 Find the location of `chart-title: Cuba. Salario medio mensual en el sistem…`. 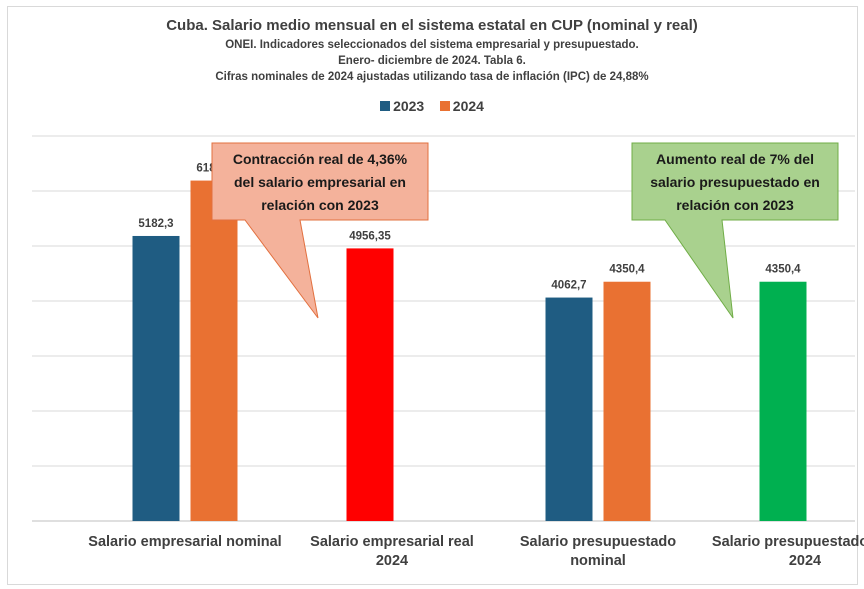

chart-title: Cuba. Salario medio mensual en el sistem… is located at coordinates (432, 25).